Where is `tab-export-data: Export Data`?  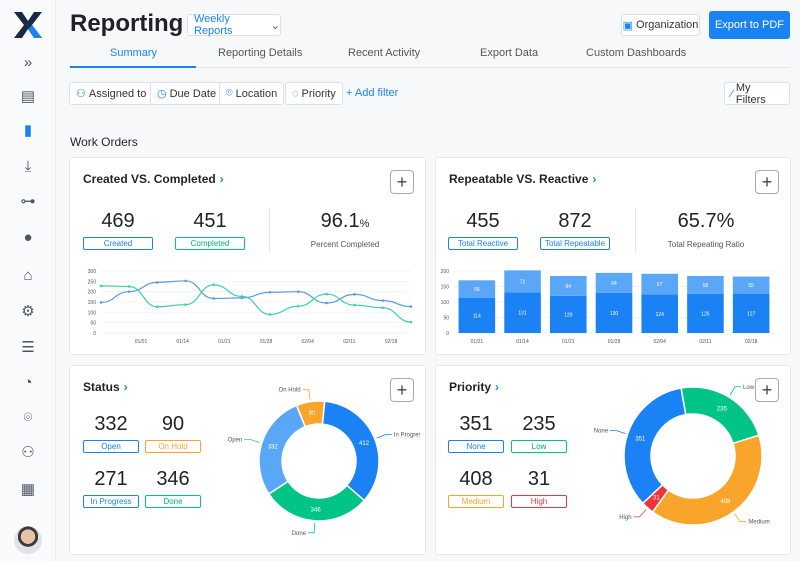
tab-export-data: Export Data is located at coordinates (509, 53).